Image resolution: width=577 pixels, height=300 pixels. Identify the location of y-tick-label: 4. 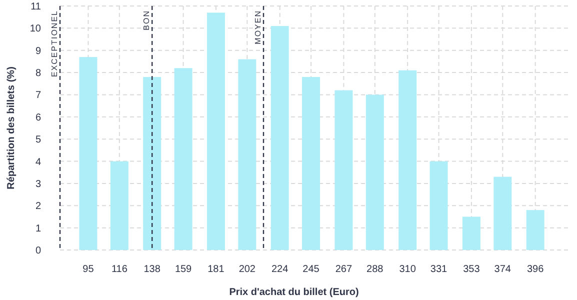
(38, 162).